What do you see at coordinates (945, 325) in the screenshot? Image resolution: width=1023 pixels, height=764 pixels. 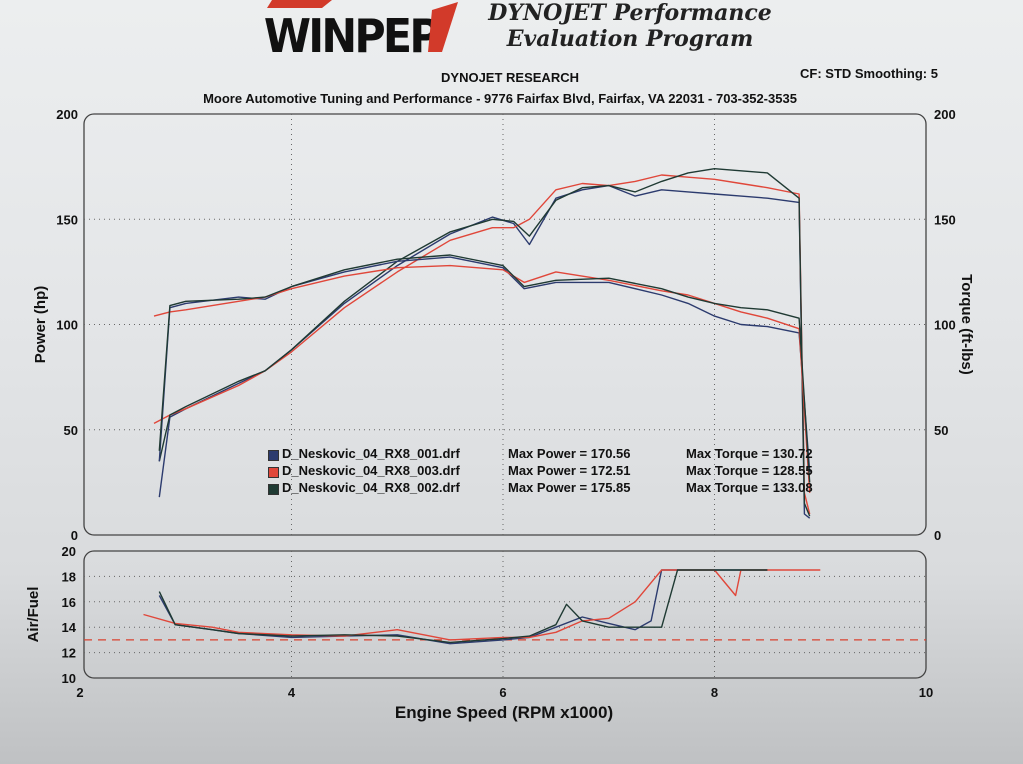 I see `y2-tick-label: 100` at bounding box center [945, 325].